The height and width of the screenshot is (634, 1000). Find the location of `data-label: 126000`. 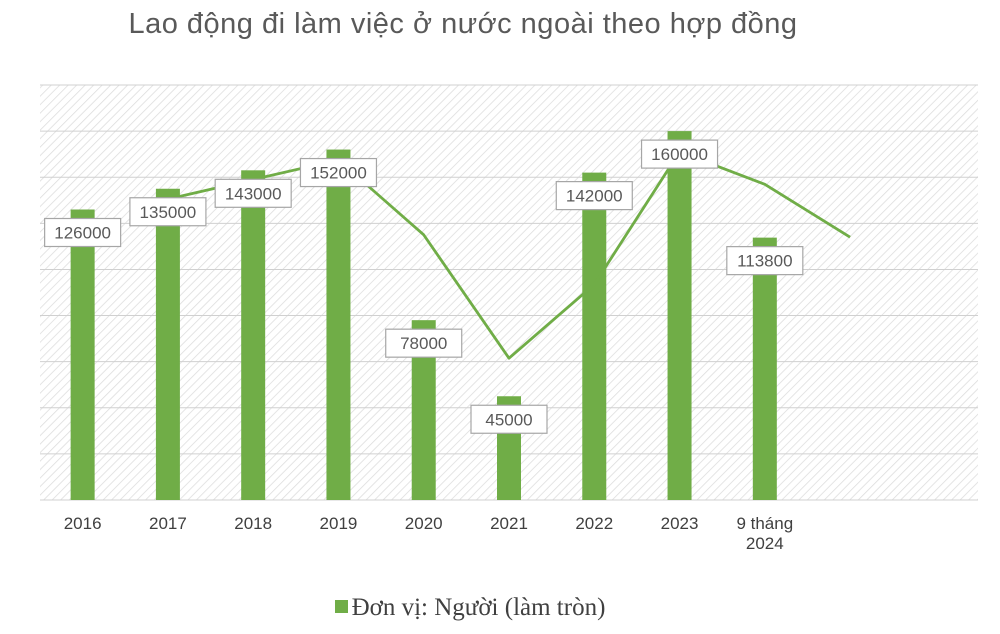

data-label: 126000 is located at coordinates (82, 233).